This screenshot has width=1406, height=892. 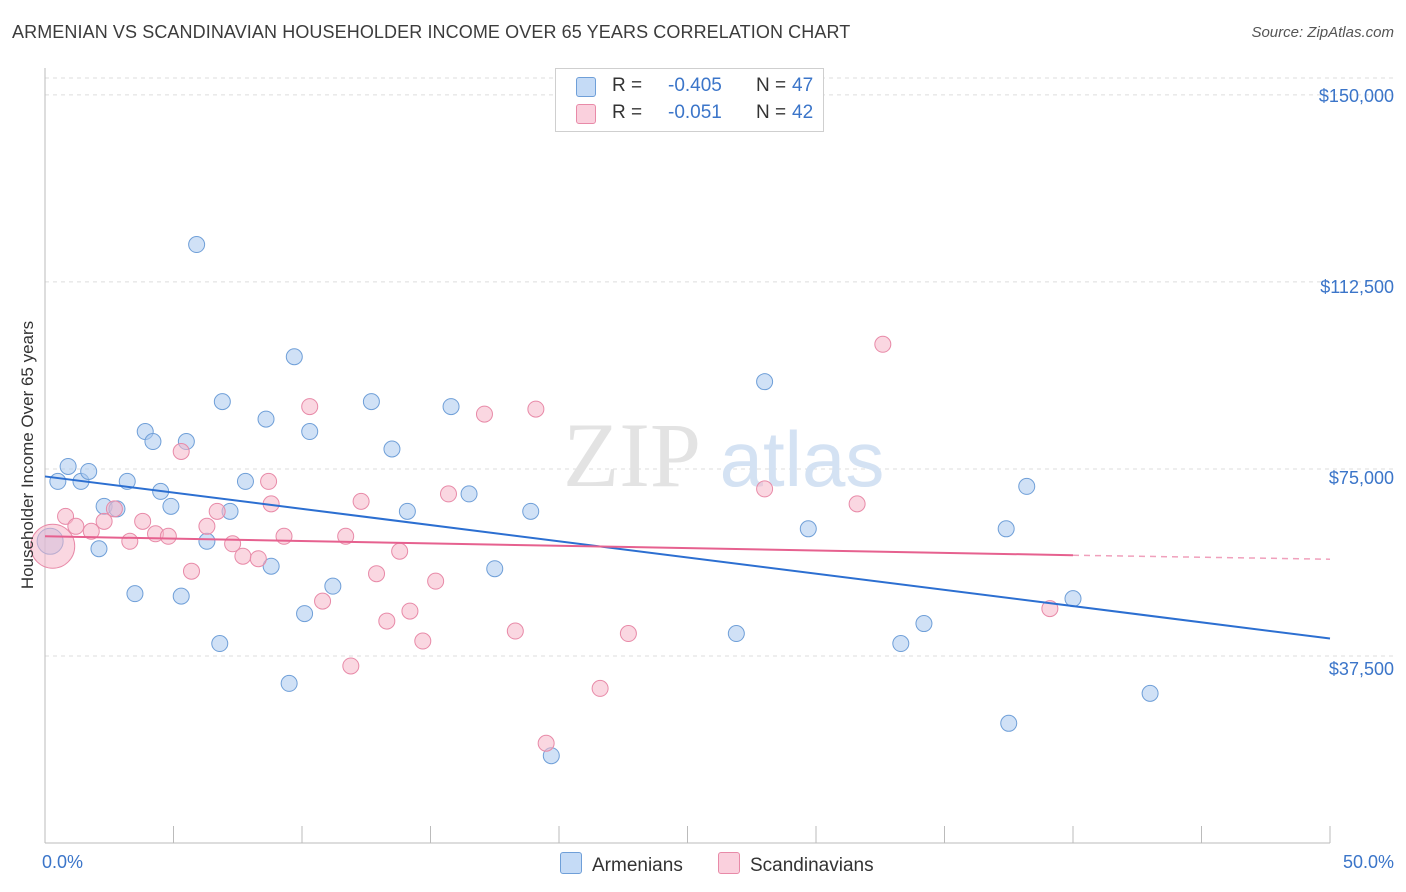 What do you see at coordinates (559, 546) in the screenshot?
I see `scandinavian-trend-line` at bounding box center [559, 546].